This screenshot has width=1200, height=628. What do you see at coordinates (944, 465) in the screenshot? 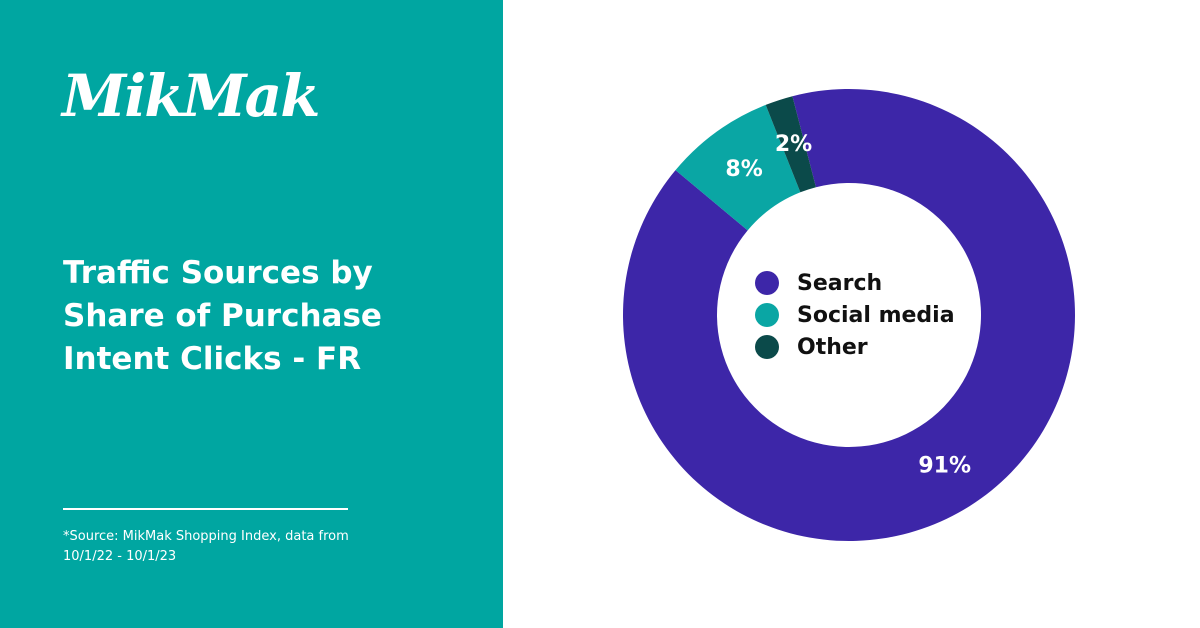
I see `value-label: 91%` at bounding box center [944, 465].